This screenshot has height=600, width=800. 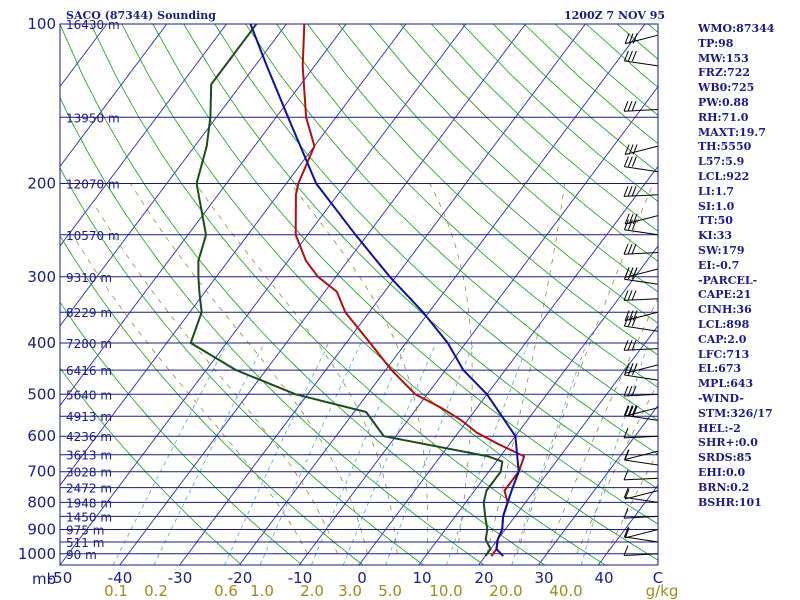 What do you see at coordinates (715, 236) in the screenshot?
I see `stability-index-line: KI:33` at bounding box center [715, 236].